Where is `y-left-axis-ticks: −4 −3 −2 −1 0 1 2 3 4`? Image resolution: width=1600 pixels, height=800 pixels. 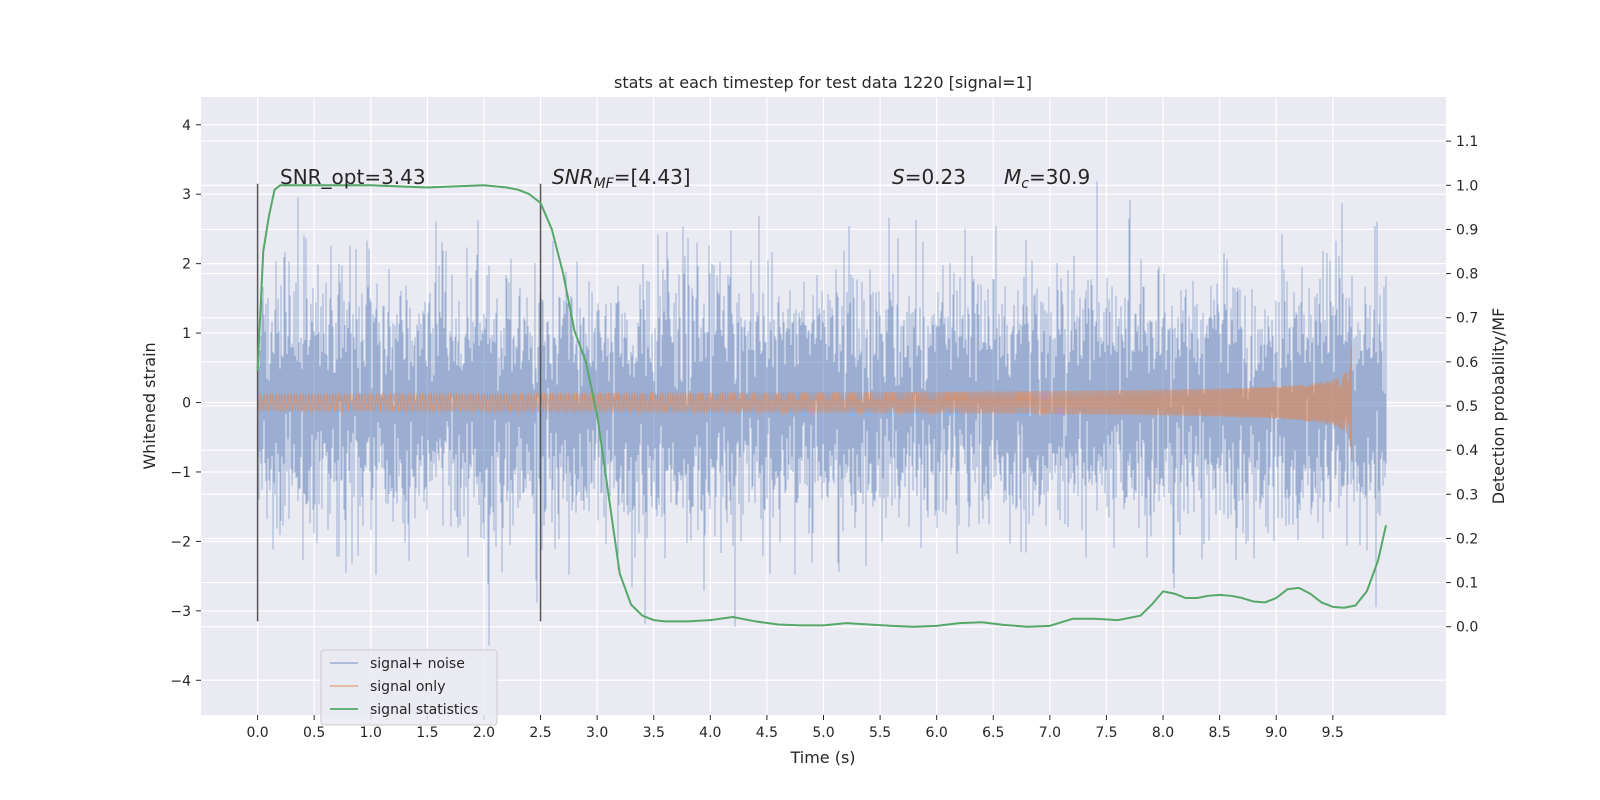
y-left-axis-ticks: −4 −3 −2 −1 0 1 2 3 4 is located at coordinates (185, 403).